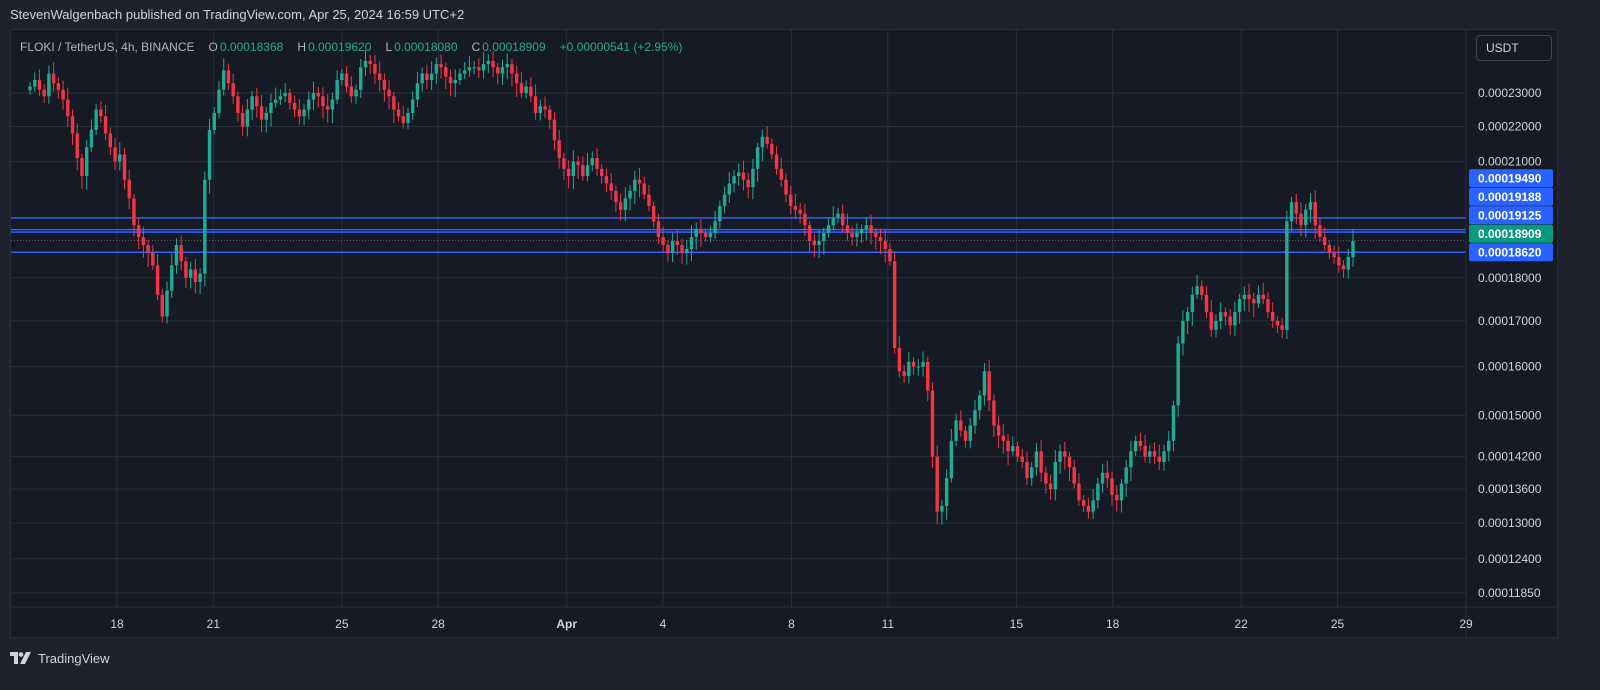 The width and height of the screenshot is (1600, 690). I want to click on horizontal-lines, so click(738, 235).